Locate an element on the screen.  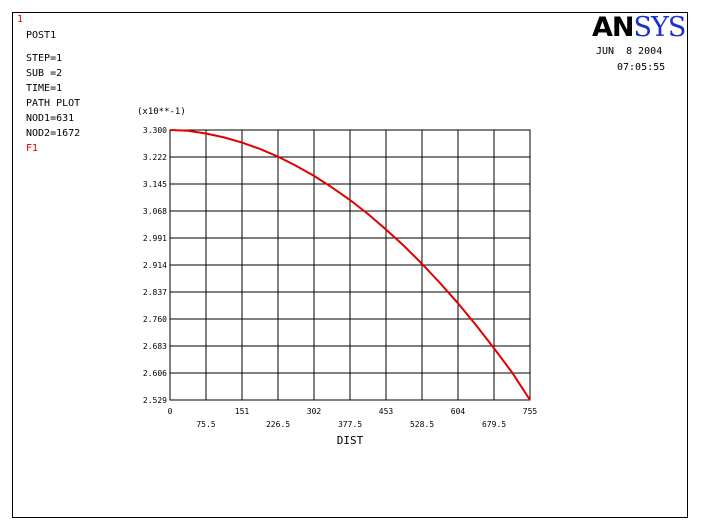
logo-an: AN is located at coordinates (613, 27).